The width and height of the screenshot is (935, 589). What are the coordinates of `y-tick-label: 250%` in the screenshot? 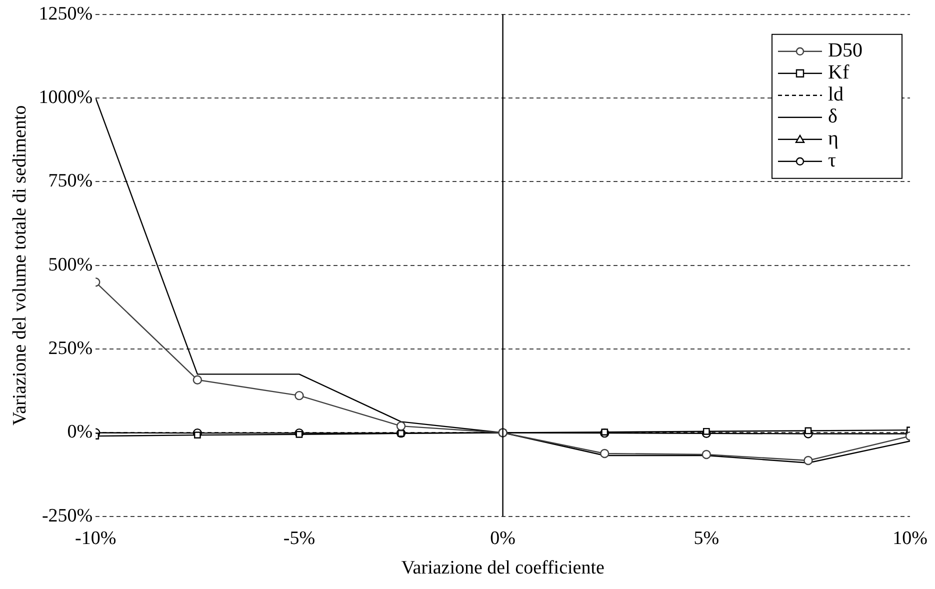 It's located at (70, 349).